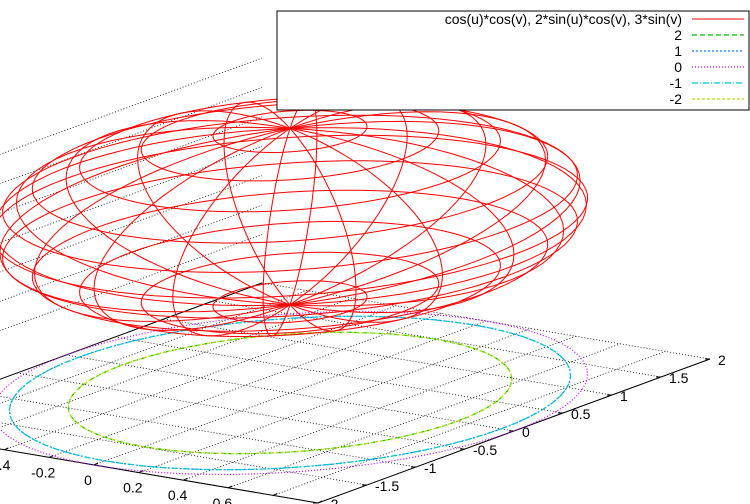 The height and width of the screenshot is (504, 750). I want to click on y-tick-label-7: 1.5, so click(679, 378).